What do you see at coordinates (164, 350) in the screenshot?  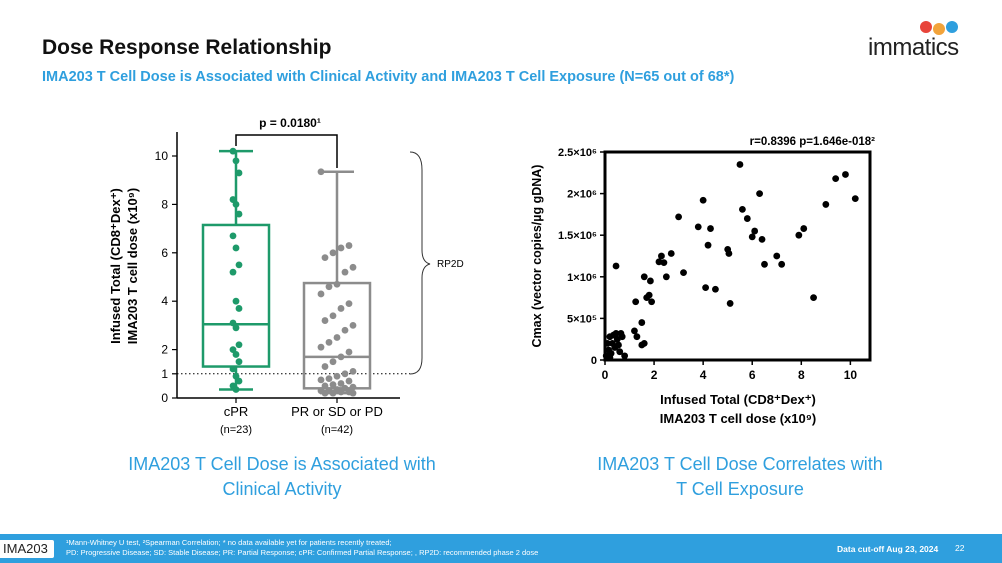 I see `box-y-tick-label: 2` at bounding box center [164, 350].